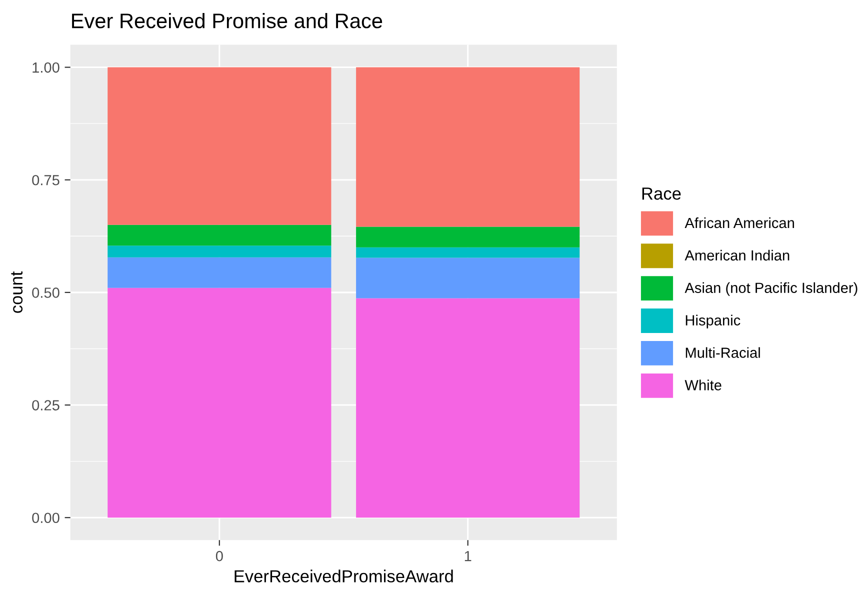 This screenshot has width=858, height=589. Describe the element at coordinates (343, 576) in the screenshot. I see `x-axis-title: EverReceivedPromiseAward` at that location.